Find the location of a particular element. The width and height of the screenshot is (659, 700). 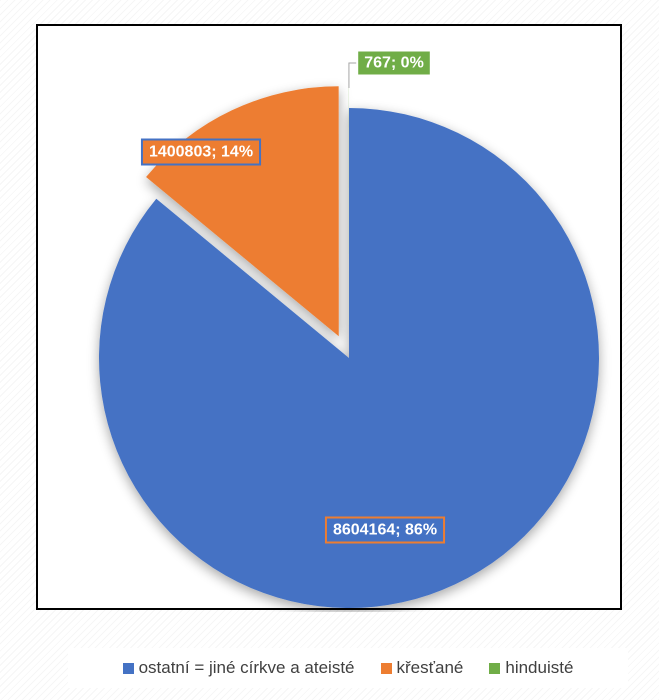

svg-text: 767; 0% is located at coordinates (394, 63).